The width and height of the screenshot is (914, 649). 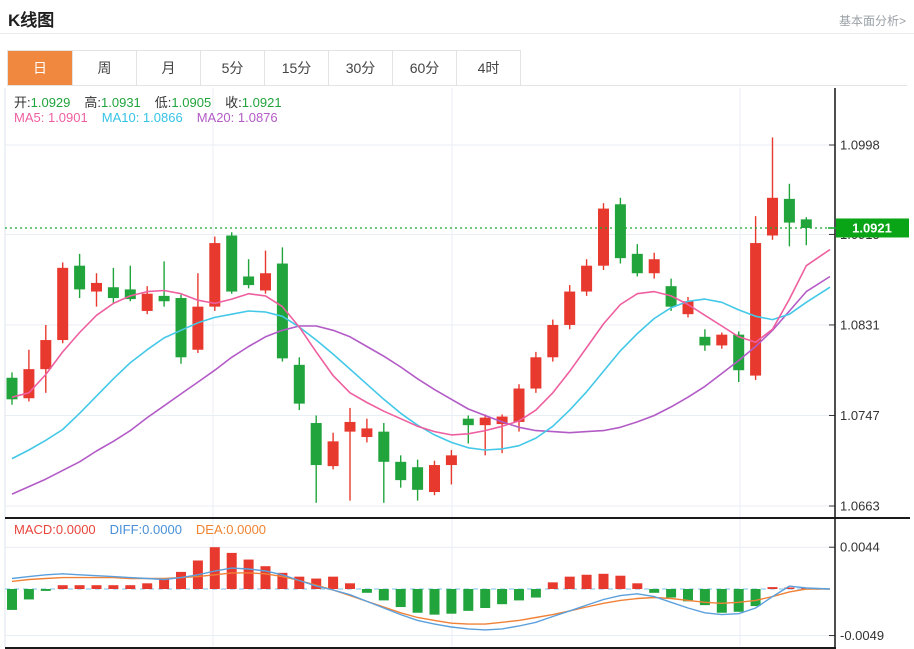 What do you see at coordinates (155, 101) in the screenshot?
I see `ohlc-legend: 开:1.0929 高:1.0931 低:1.0905 收:1.0921` at bounding box center [155, 101].